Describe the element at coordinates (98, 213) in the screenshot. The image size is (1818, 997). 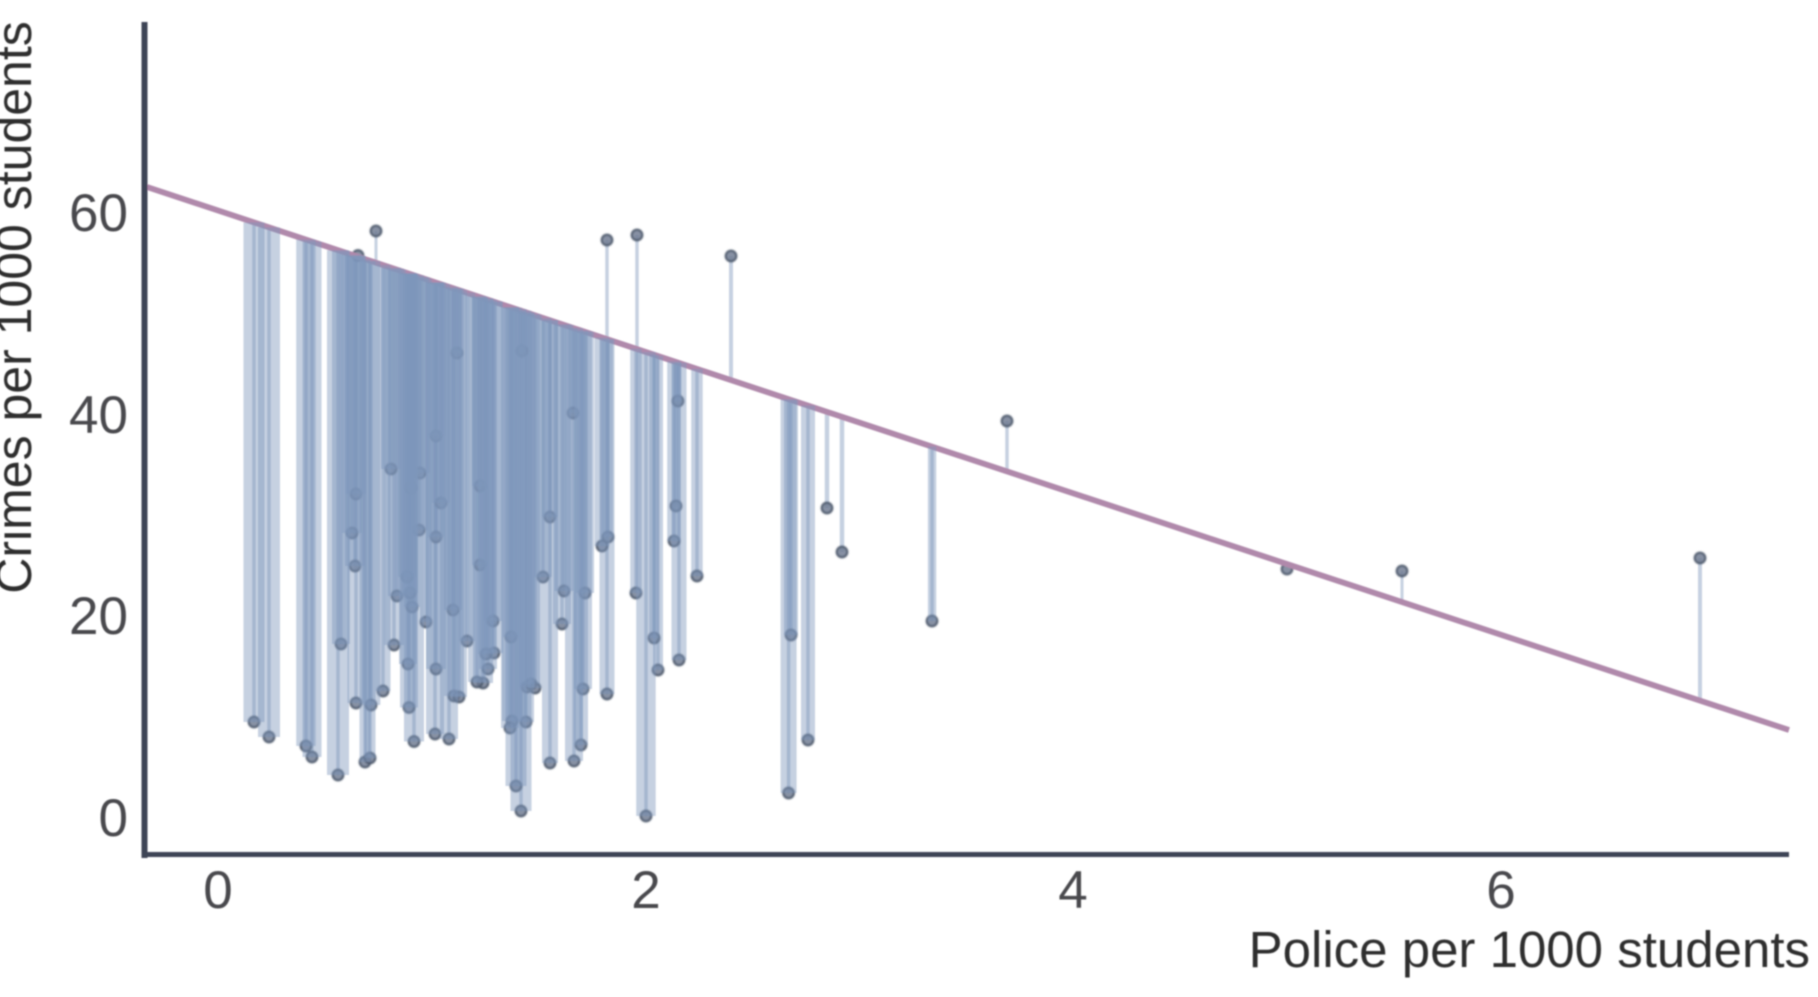
I see `svg-text: 60` at that location.